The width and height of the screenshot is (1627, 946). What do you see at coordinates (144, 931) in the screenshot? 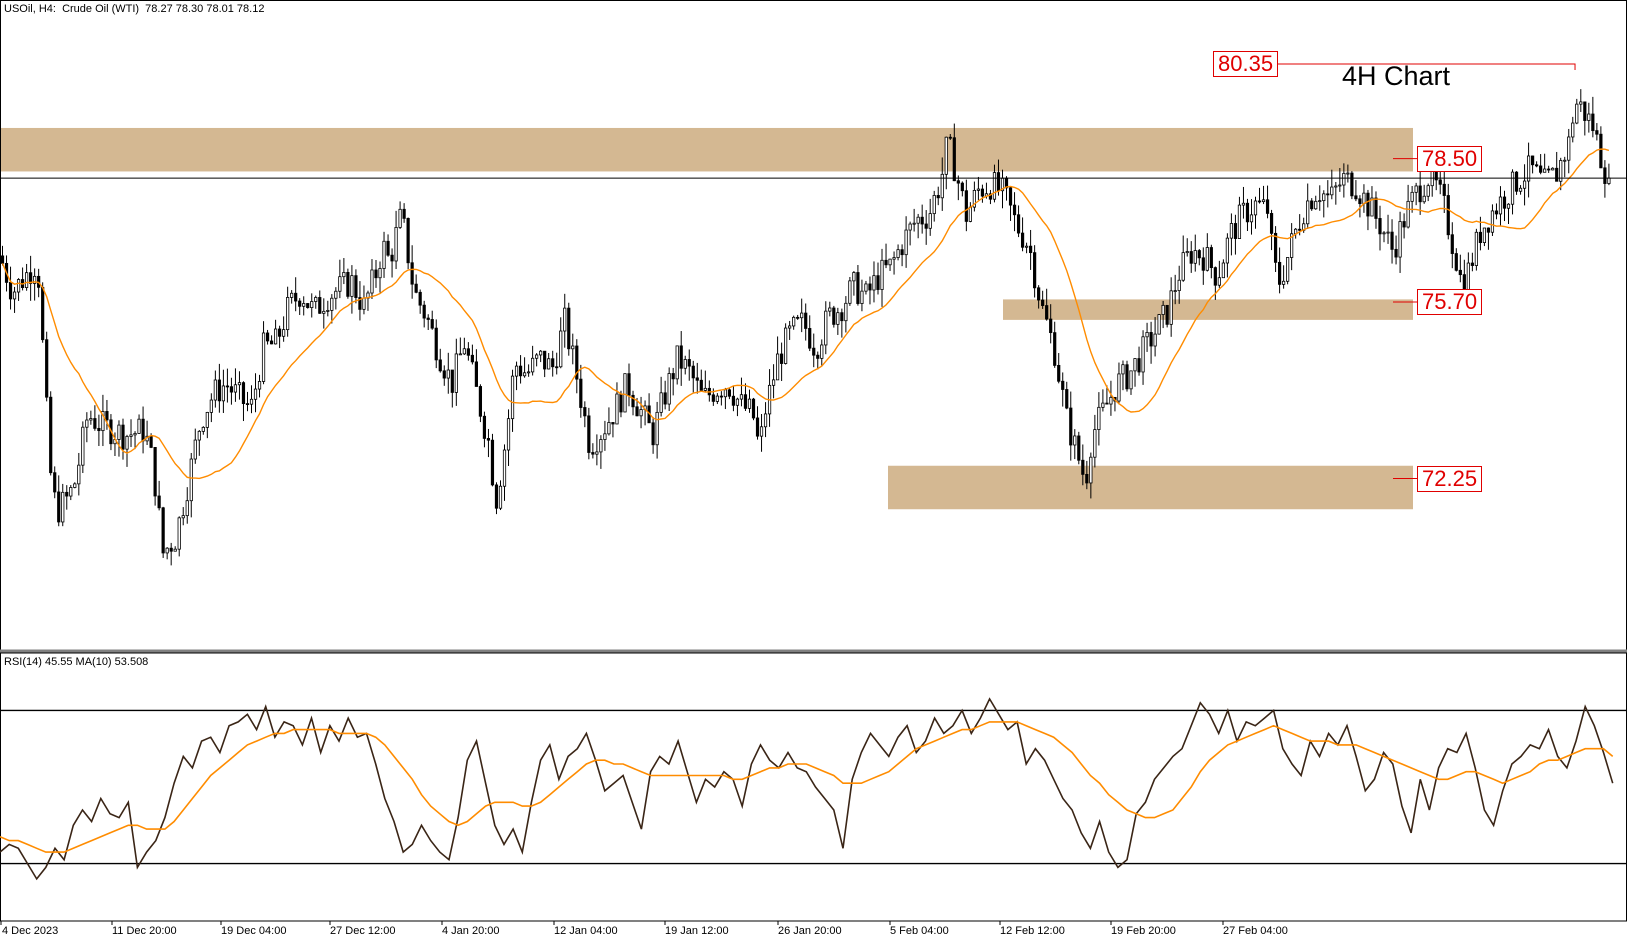
I see `x-tick-label: 11 Dec 20:00` at bounding box center [144, 931].